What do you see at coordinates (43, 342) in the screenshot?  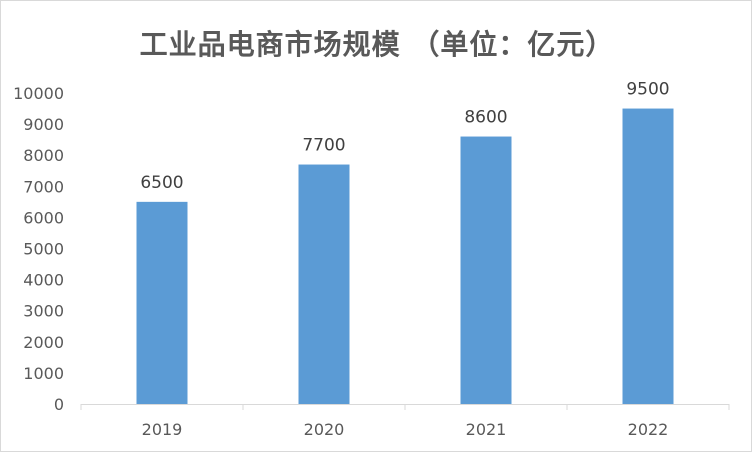 I see `y-tick-label: 2000` at bounding box center [43, 342].